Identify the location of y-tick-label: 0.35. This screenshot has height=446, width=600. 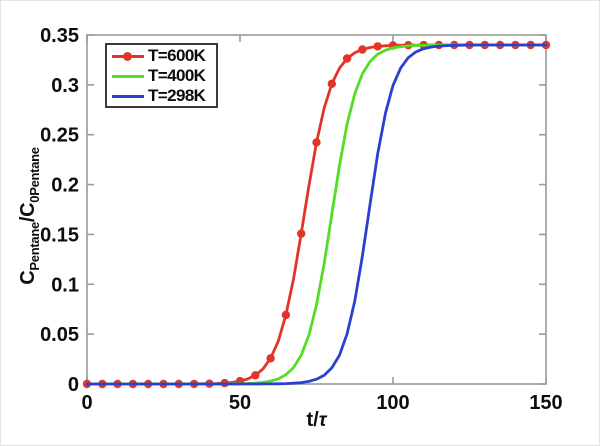
(59, 36).